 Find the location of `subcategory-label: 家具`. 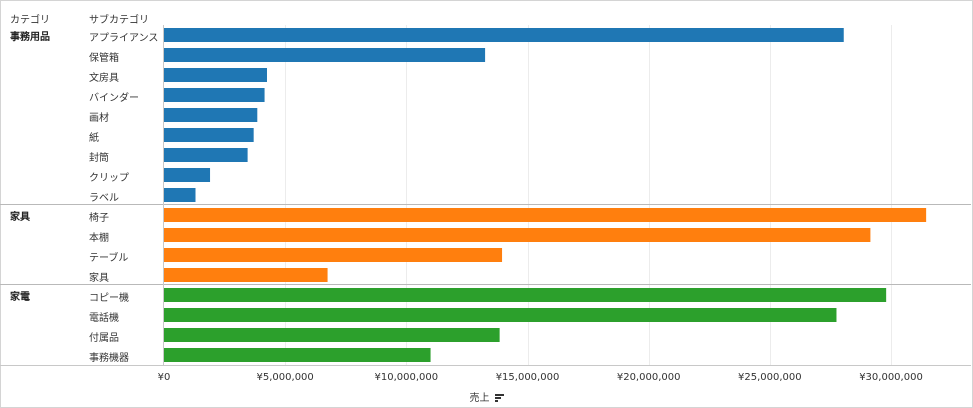

subcategory-label: 家具 is located at coordinates (99, 278).